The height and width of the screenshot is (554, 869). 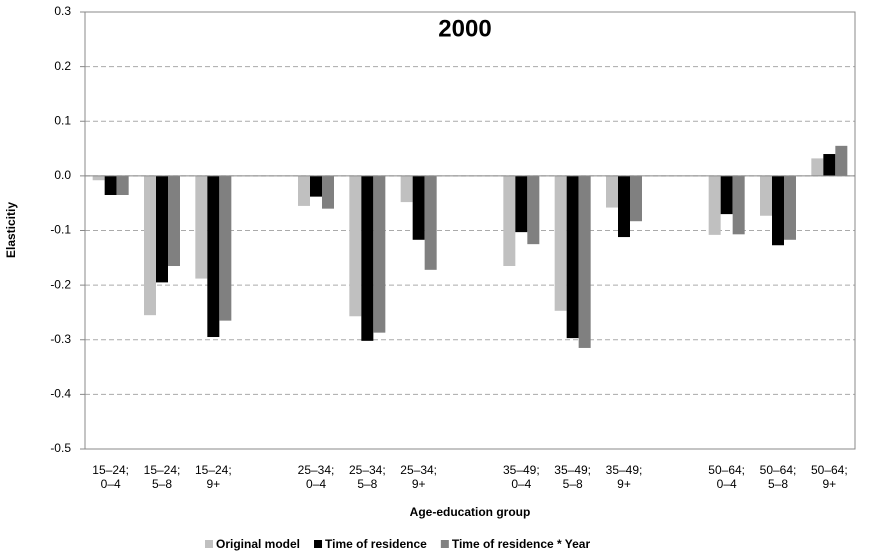 What do you see at coordinates (62, 175) in the screenshot?
I see `y-tick-label: 0.0` at bounding box center [62, 175].